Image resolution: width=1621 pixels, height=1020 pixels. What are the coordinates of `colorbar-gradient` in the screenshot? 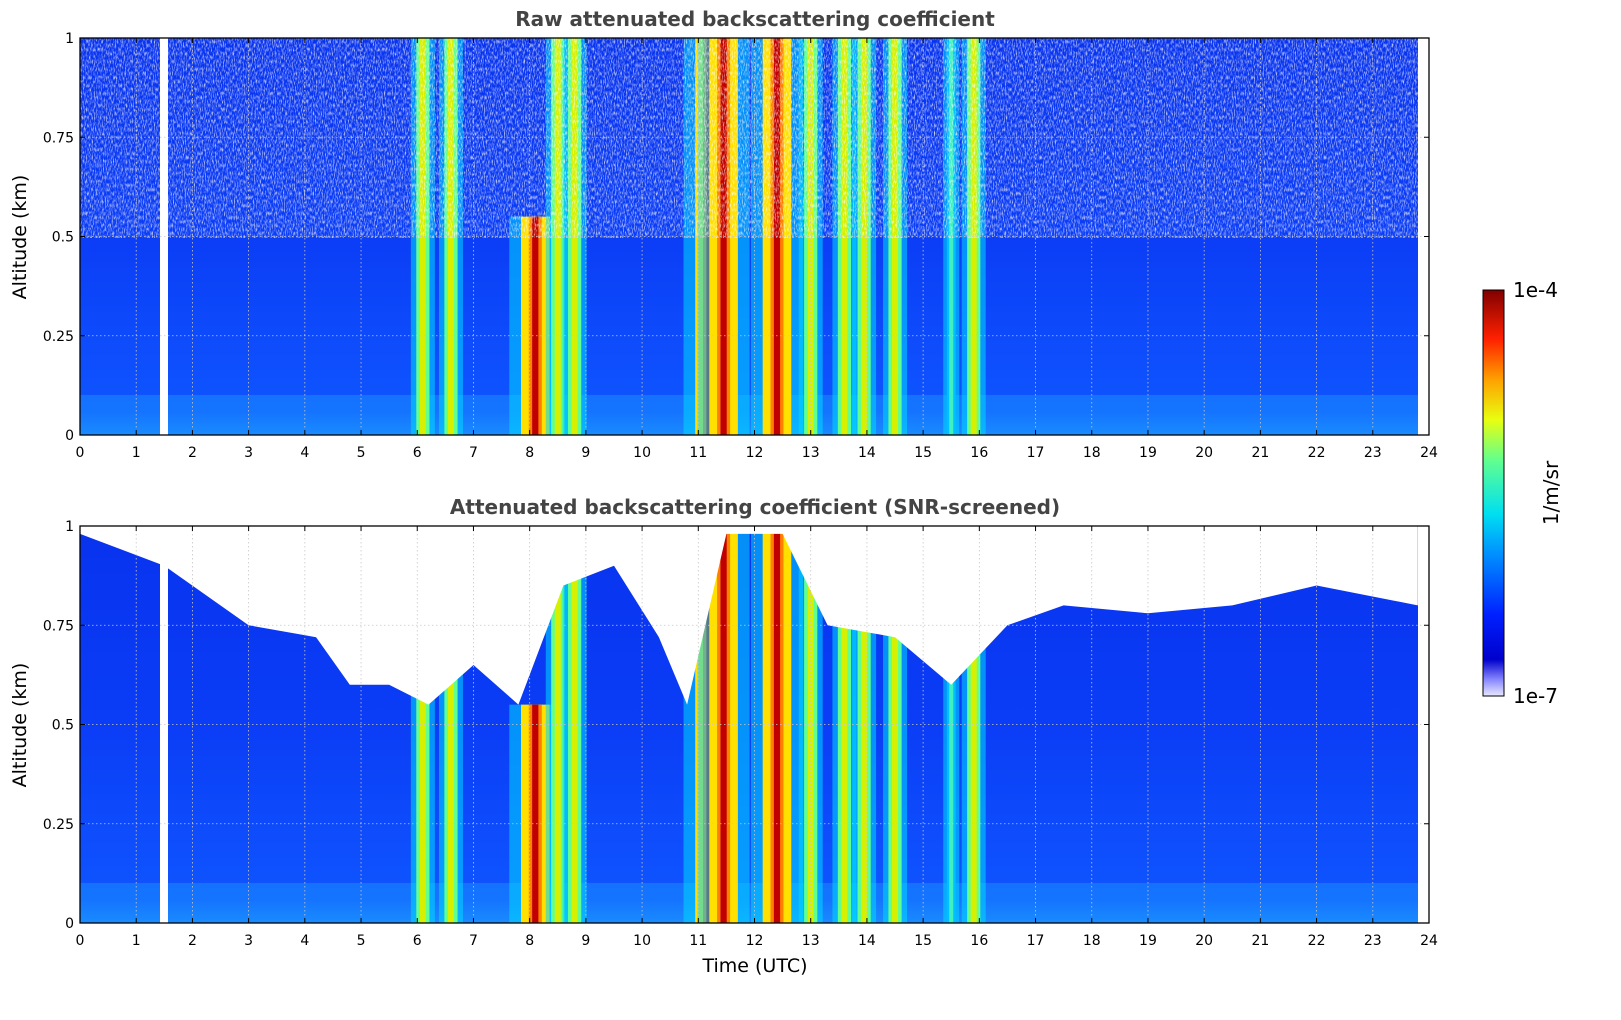 It's located at (1493, 493).